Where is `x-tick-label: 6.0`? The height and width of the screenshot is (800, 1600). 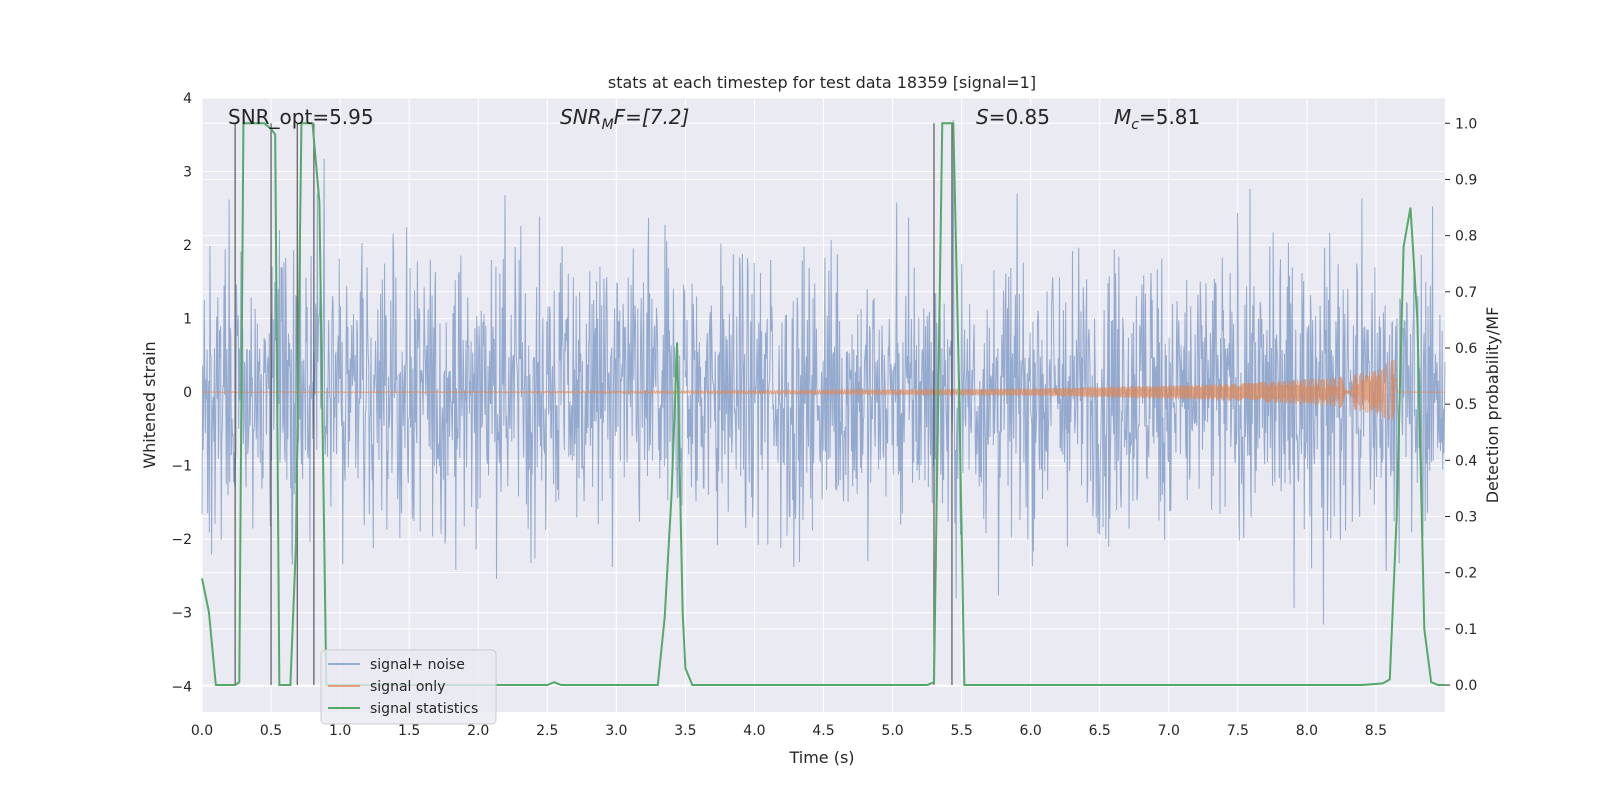 x-tick-label: 6.0 is located at coordinates (1031, 731).